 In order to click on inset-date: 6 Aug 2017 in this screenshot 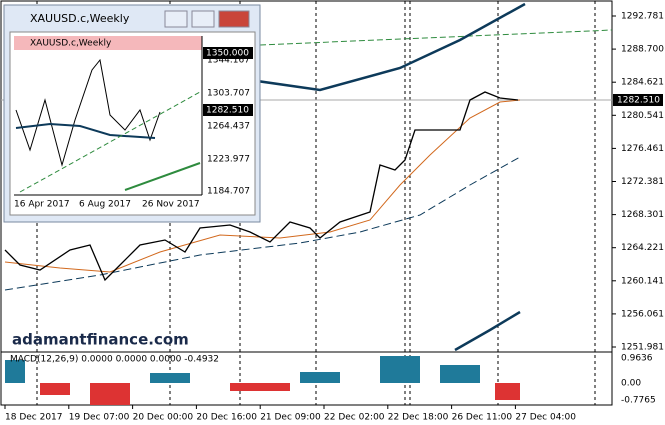, I will do `click(105, 205)`.